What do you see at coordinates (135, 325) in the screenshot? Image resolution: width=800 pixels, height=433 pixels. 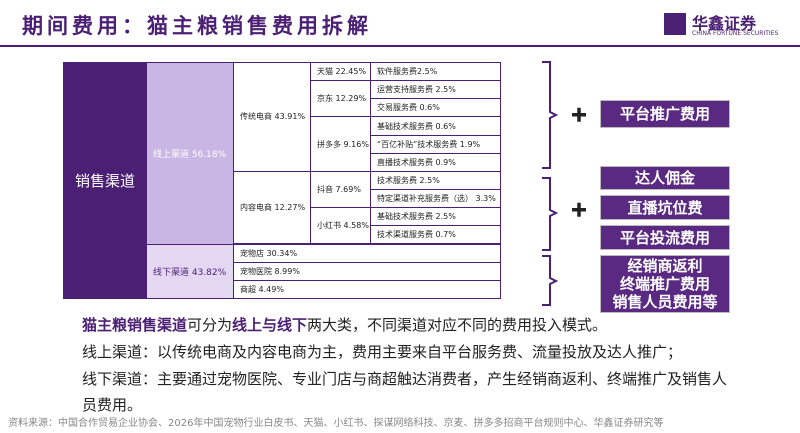 I see `emphasis: 猫主粮销售渠道` at bounding box center [135, 325].